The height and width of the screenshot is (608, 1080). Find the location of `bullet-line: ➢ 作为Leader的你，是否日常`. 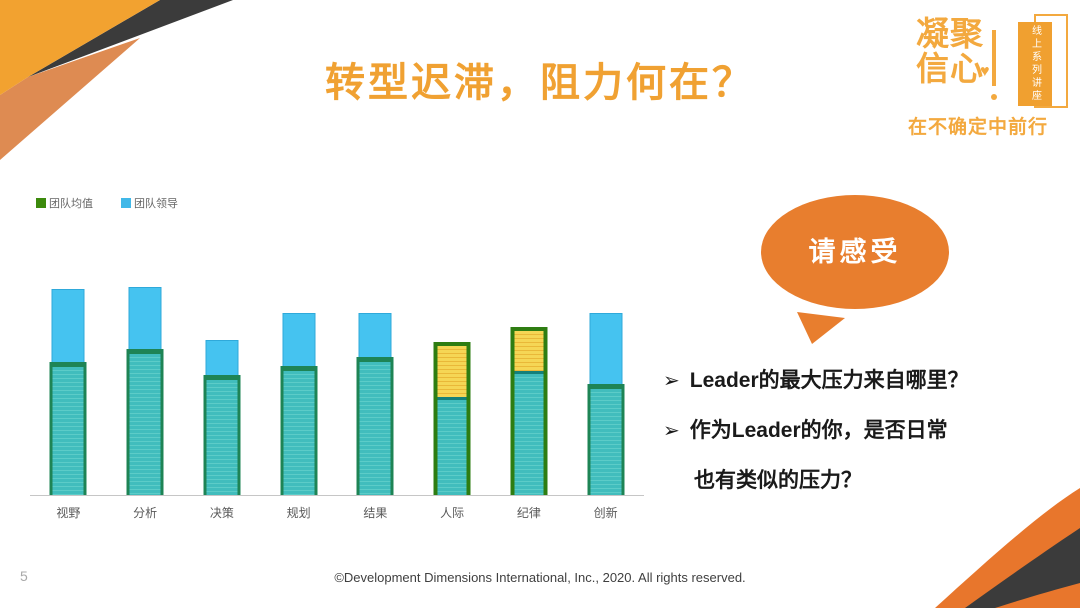

bullet-line: ➢ 作为Leader的你，是否日常 is located at coordinates (868, 431).